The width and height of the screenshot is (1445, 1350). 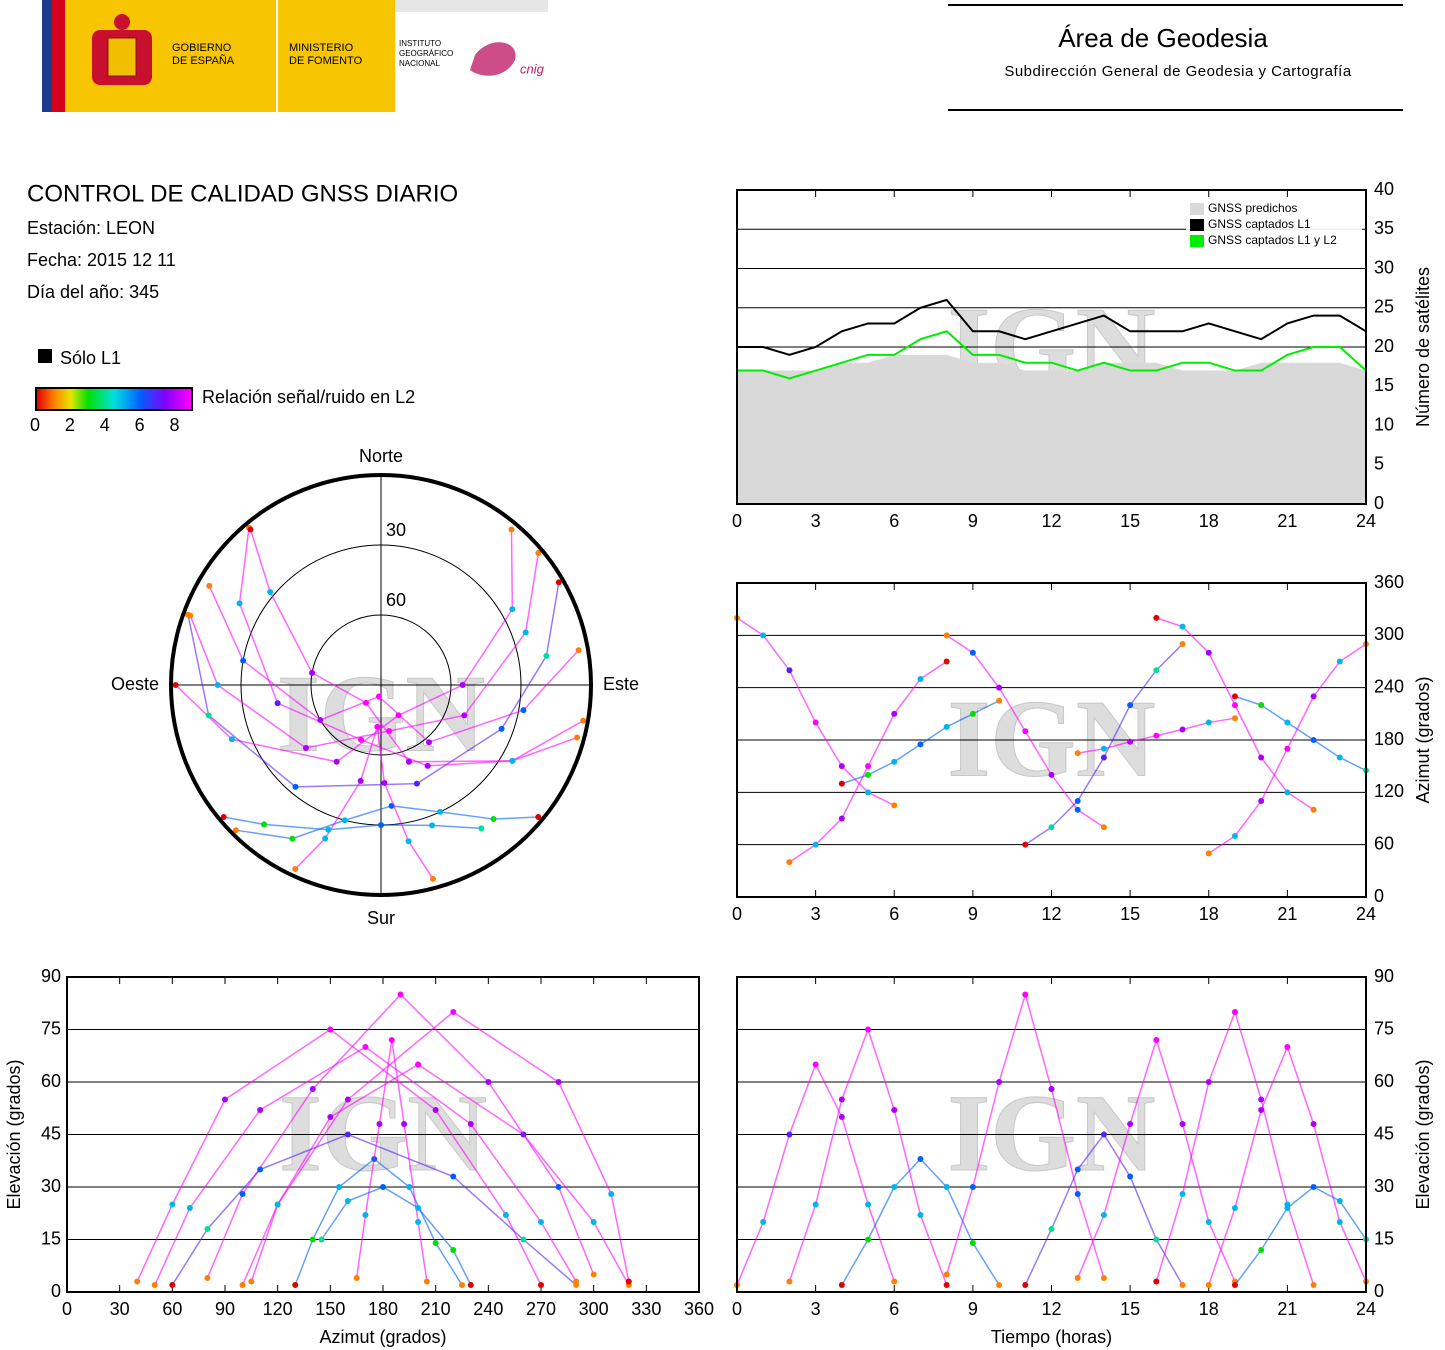 What do you see at coordinates (737, 521) in the screenshot?
I see `x-tick-label: 0` at bounding box center [737, 521].